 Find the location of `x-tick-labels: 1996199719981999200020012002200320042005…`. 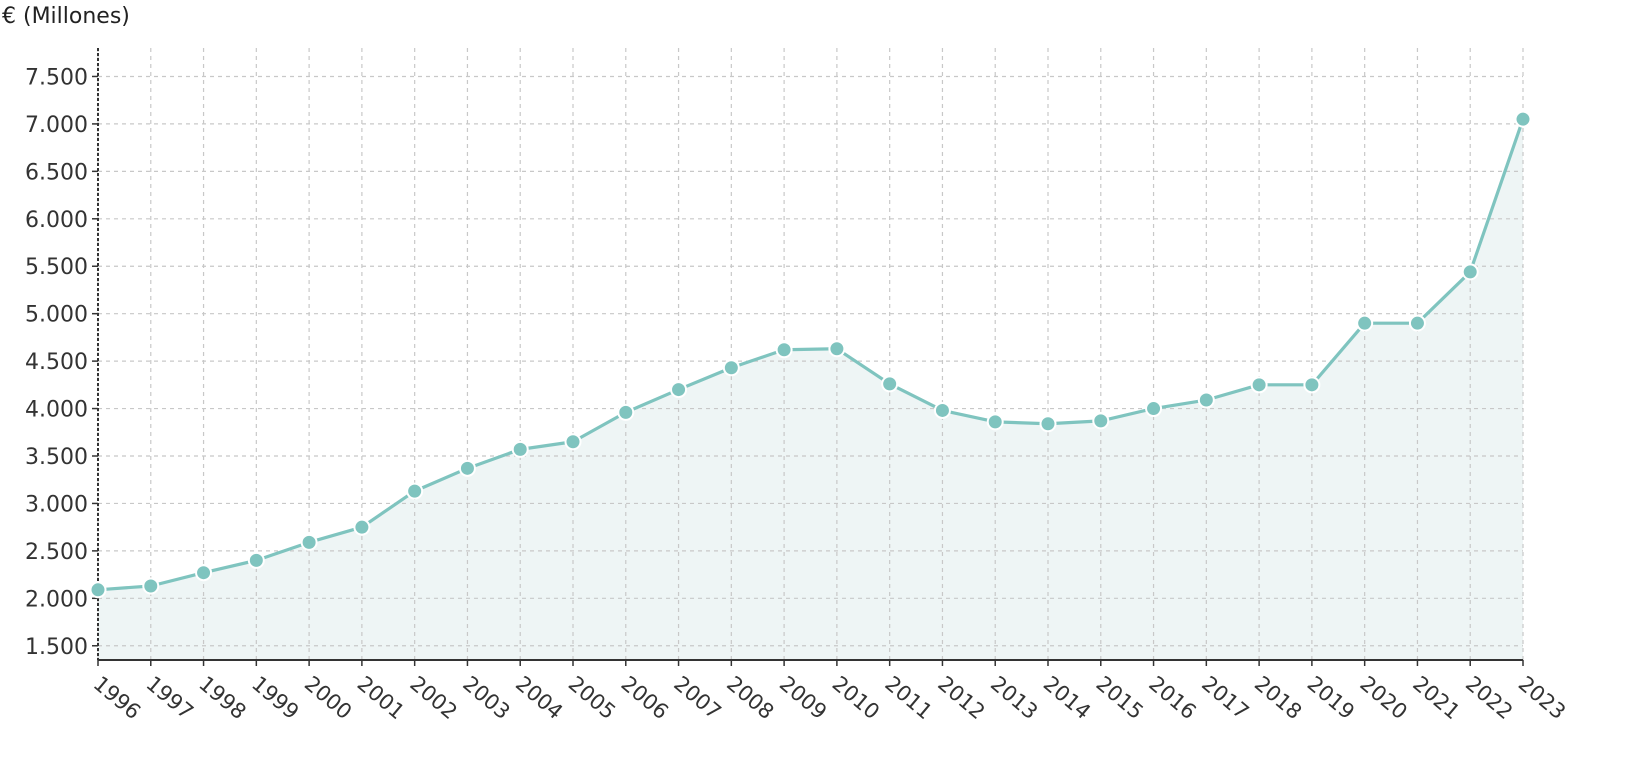

x-tick-labels: 1996199719981999200020012002200320042005… is located at coordinates (829, 697).